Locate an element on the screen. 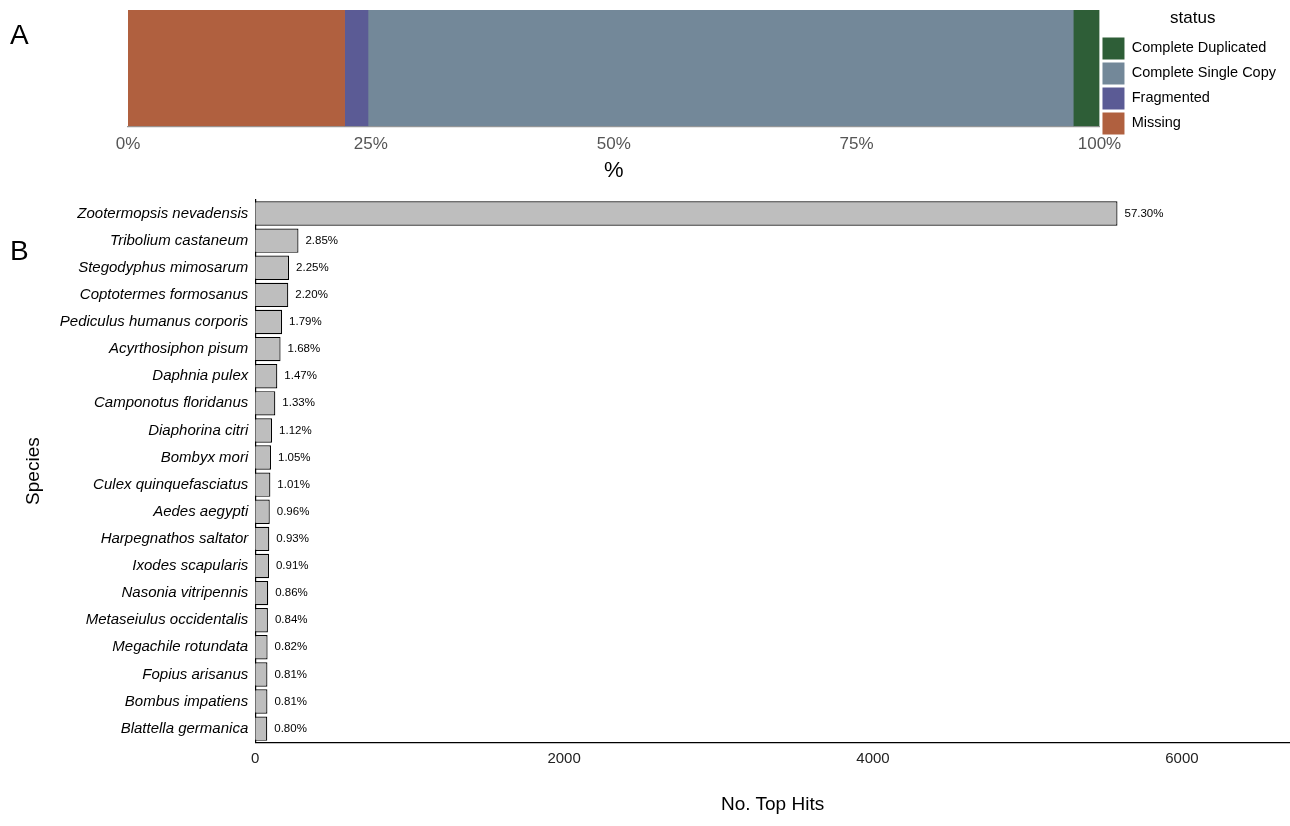 Image resolution: width=1290 pixels, height=826 pixels. legend-label: Fragmented is located at coordinates (1170, 97).